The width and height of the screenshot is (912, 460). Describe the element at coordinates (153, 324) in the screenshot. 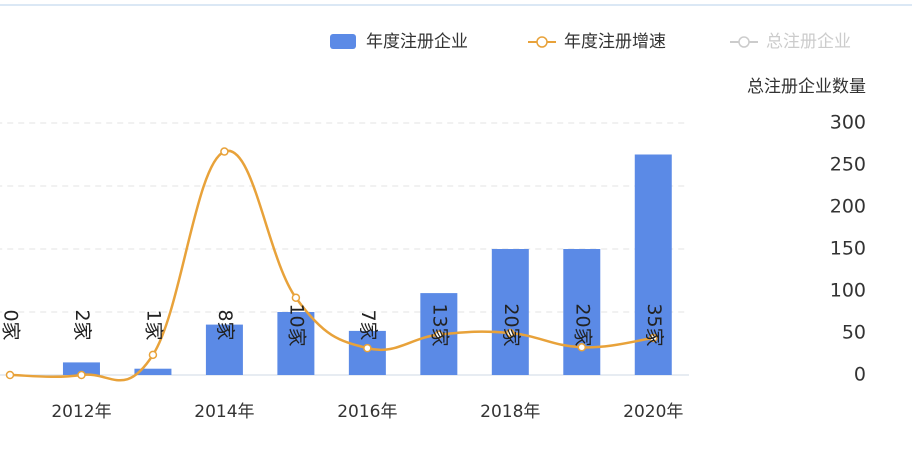

I see `data-label: 1家` at that location.